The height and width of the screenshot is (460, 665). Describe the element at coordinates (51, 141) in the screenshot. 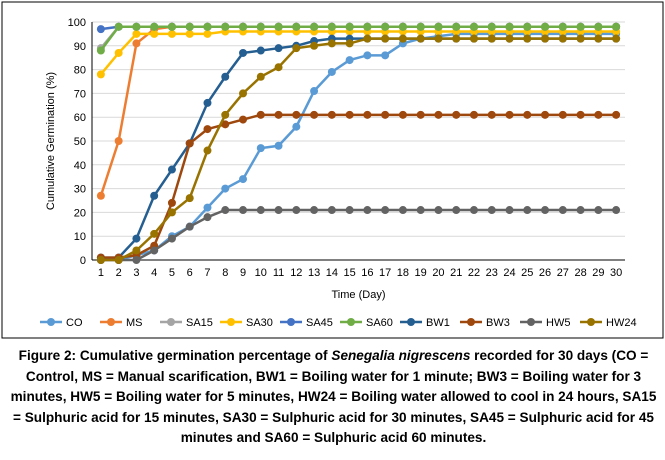

I see `y-axis-title: Cumulative Germination (%)` at that location.